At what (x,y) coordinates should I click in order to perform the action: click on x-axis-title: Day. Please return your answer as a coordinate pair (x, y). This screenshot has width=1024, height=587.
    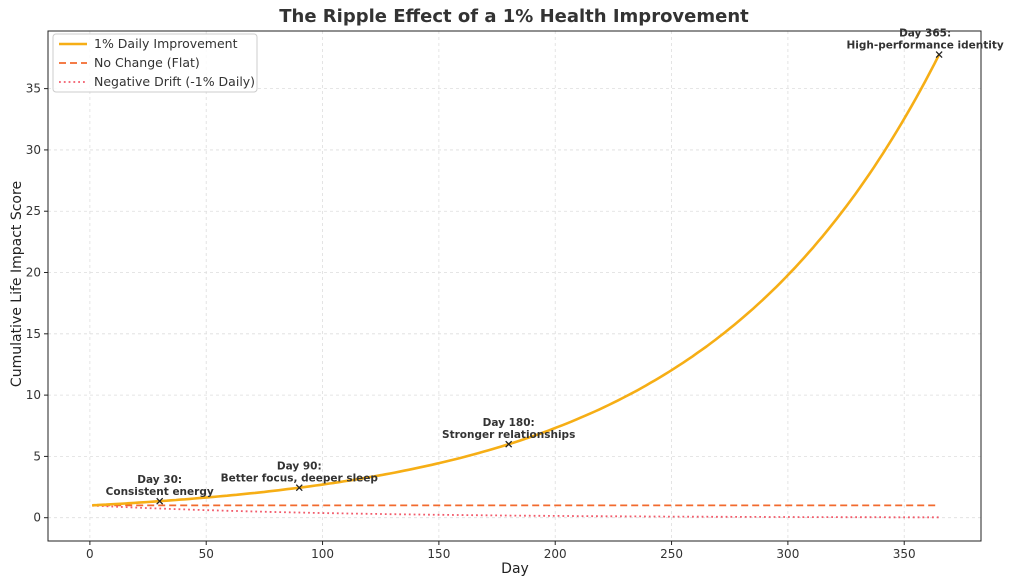
    Looking at the image, I should click on (515, 569).